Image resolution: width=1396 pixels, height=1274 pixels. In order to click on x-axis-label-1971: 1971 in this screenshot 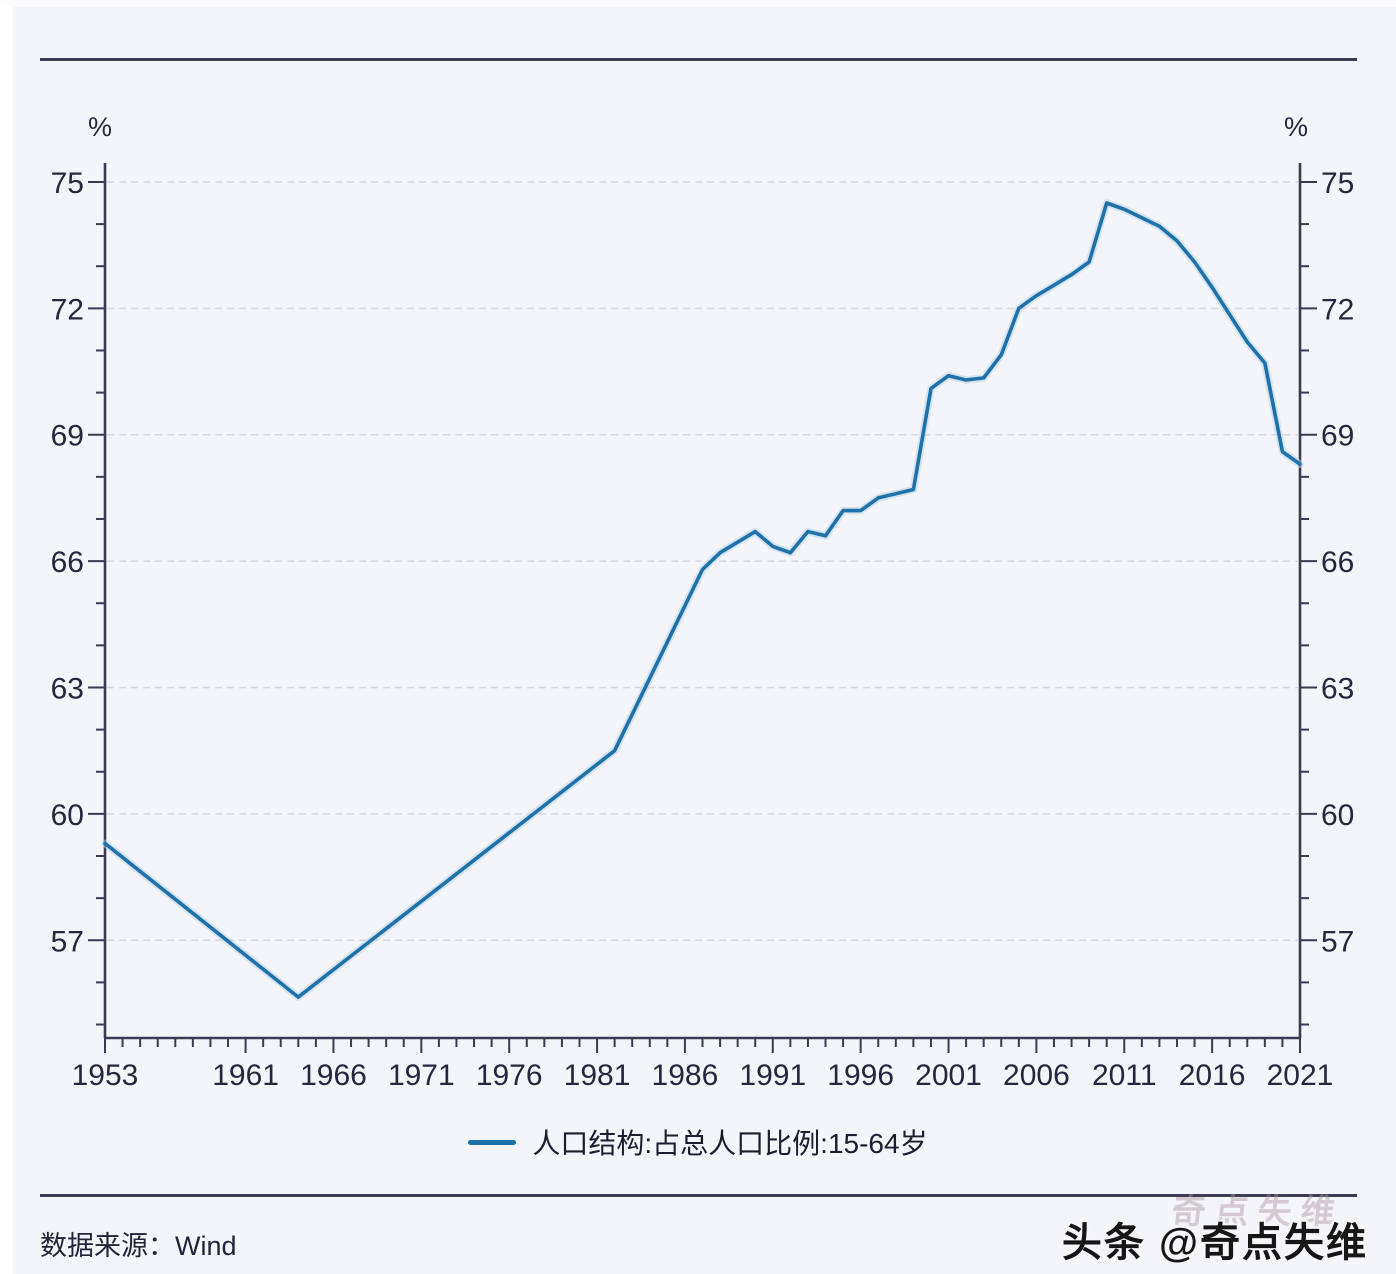, I will do `click(421, 1075)`.